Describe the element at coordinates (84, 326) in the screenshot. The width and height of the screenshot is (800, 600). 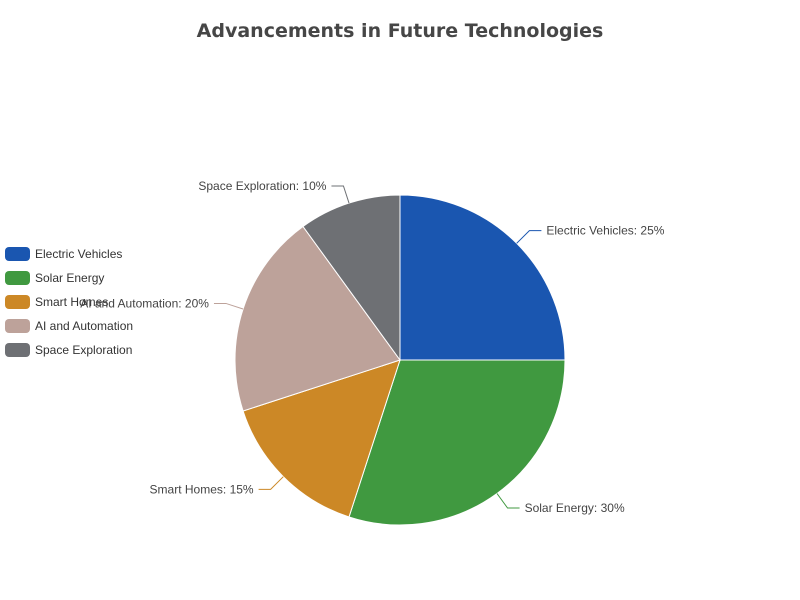
I see `legend-label: AI and Automation` at that location.